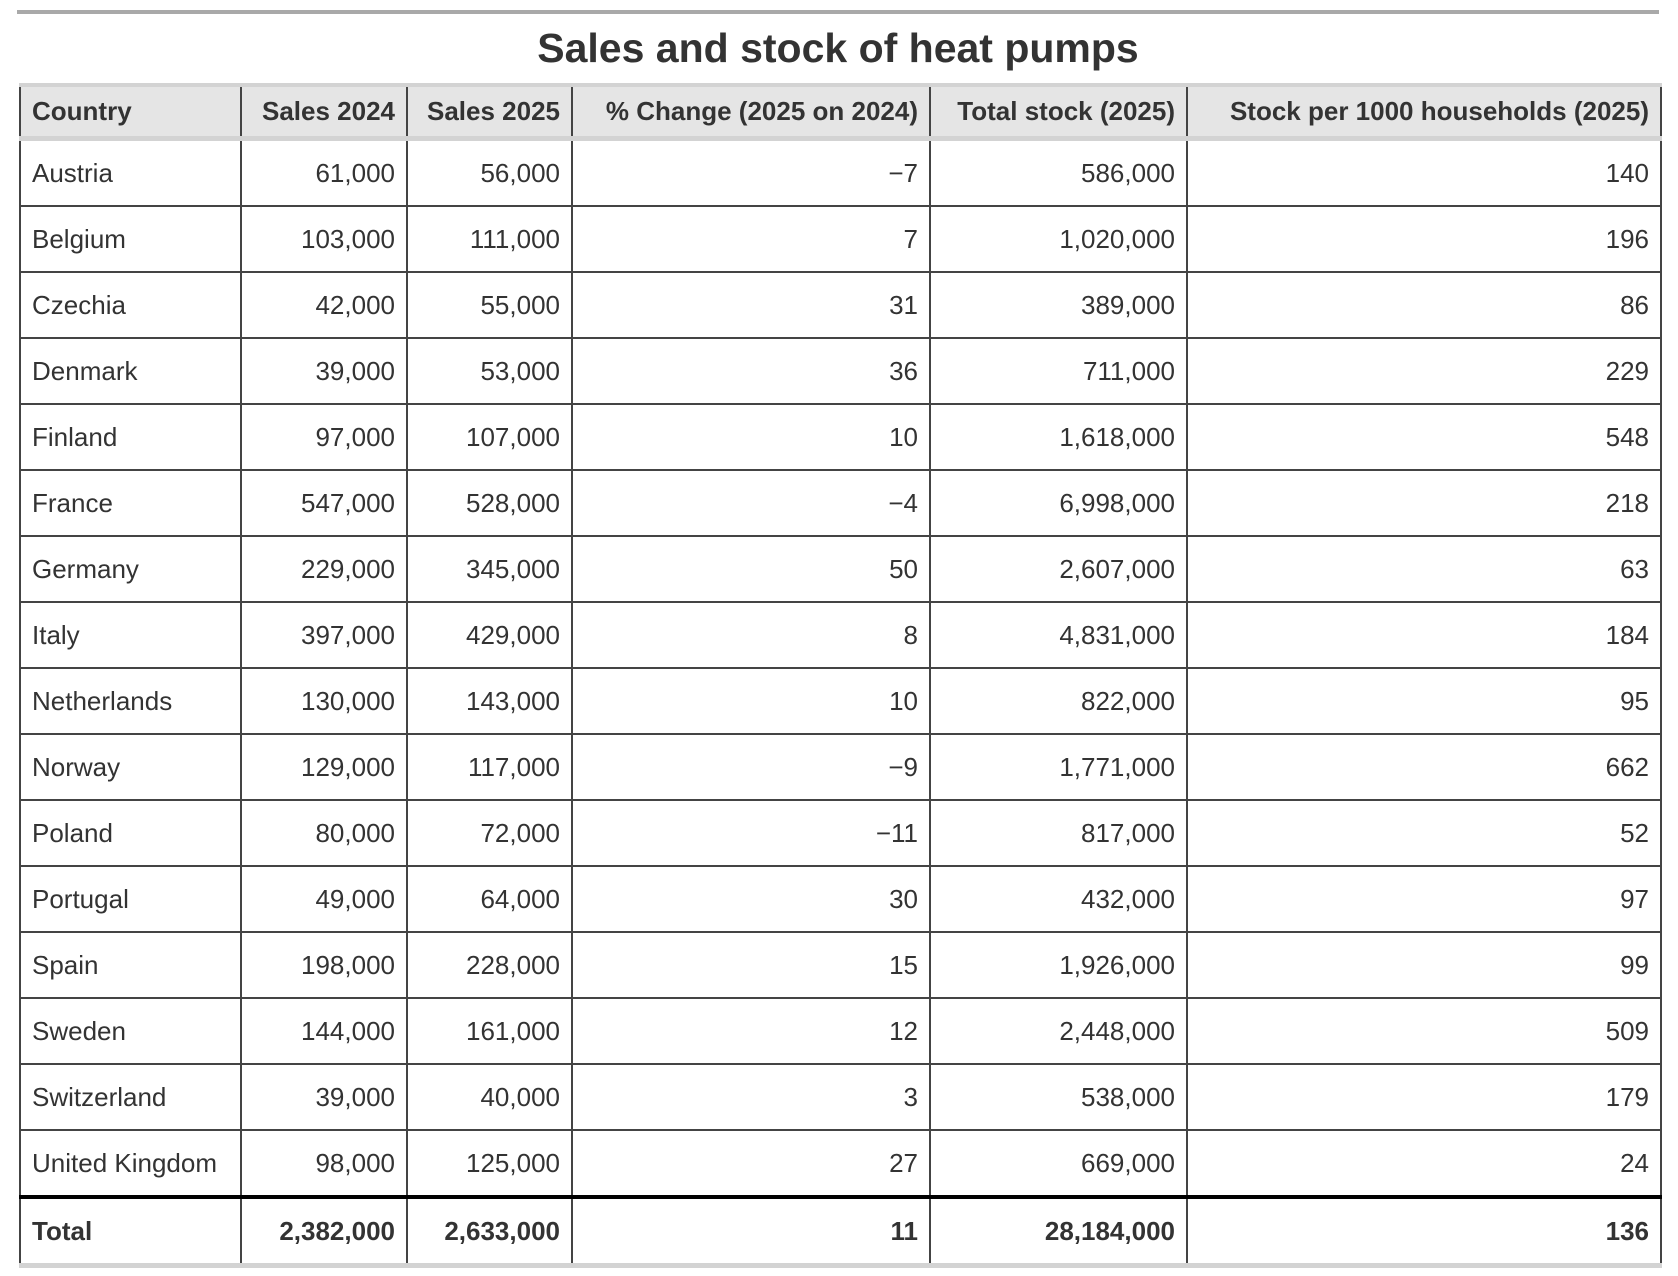 Image resolution: width=1678 pixels, height=1276 pixels. Describe the element at coordinates (1424, 569) in the screenshot. I see `cell-stock-per-1000: 63` at that location.